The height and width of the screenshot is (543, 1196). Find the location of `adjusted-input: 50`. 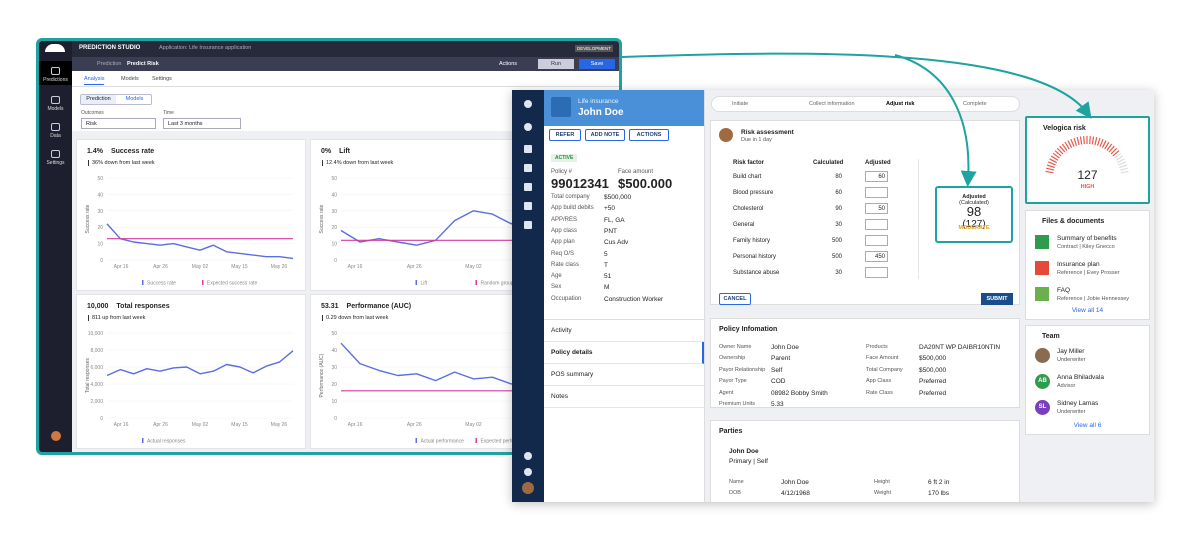

adjusted-input: 50 is located at coordinates (876, 208).